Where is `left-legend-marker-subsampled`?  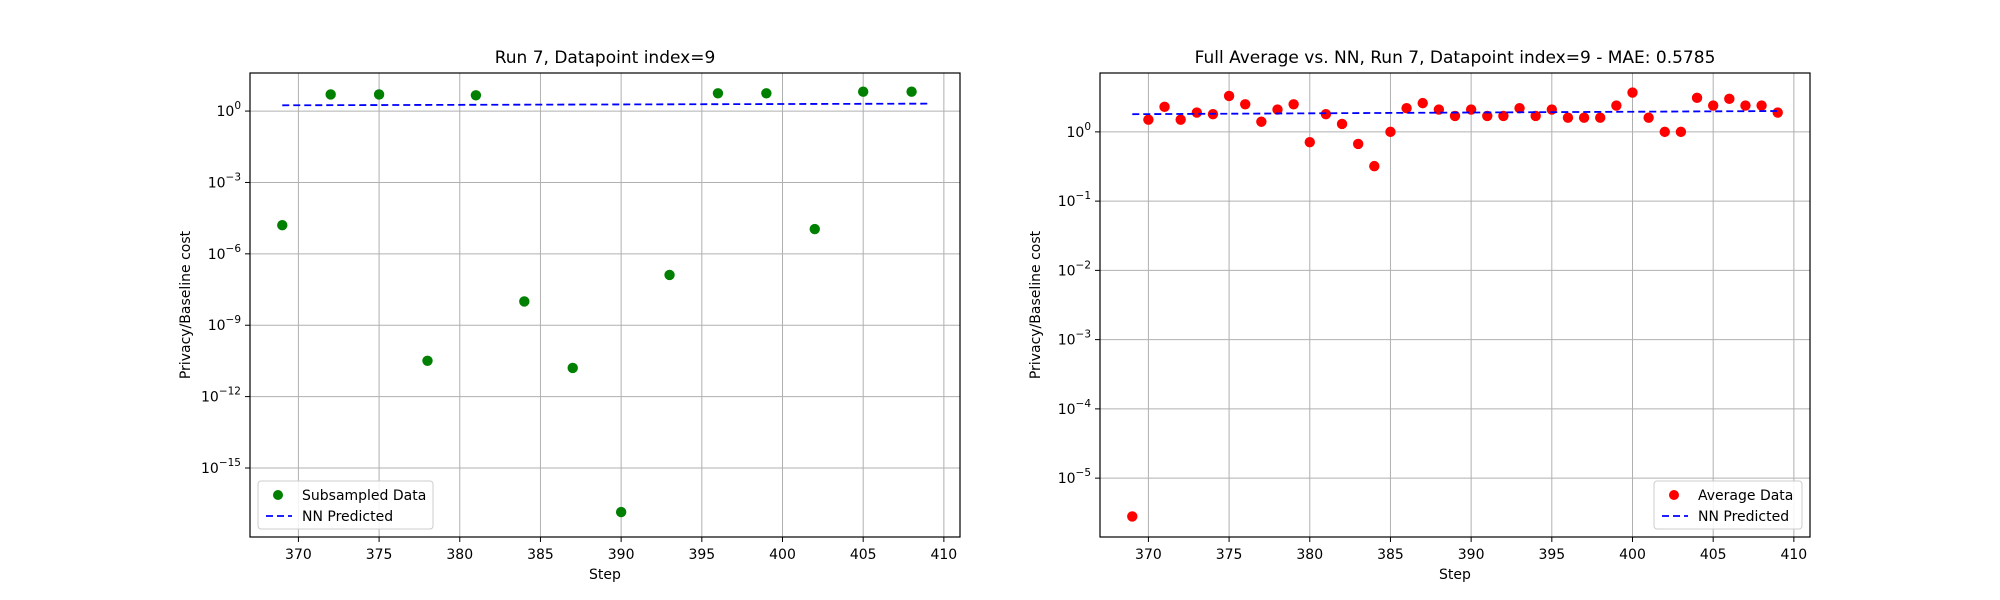 left-legend-marker-subsampled is located at coordinates (278, 495).